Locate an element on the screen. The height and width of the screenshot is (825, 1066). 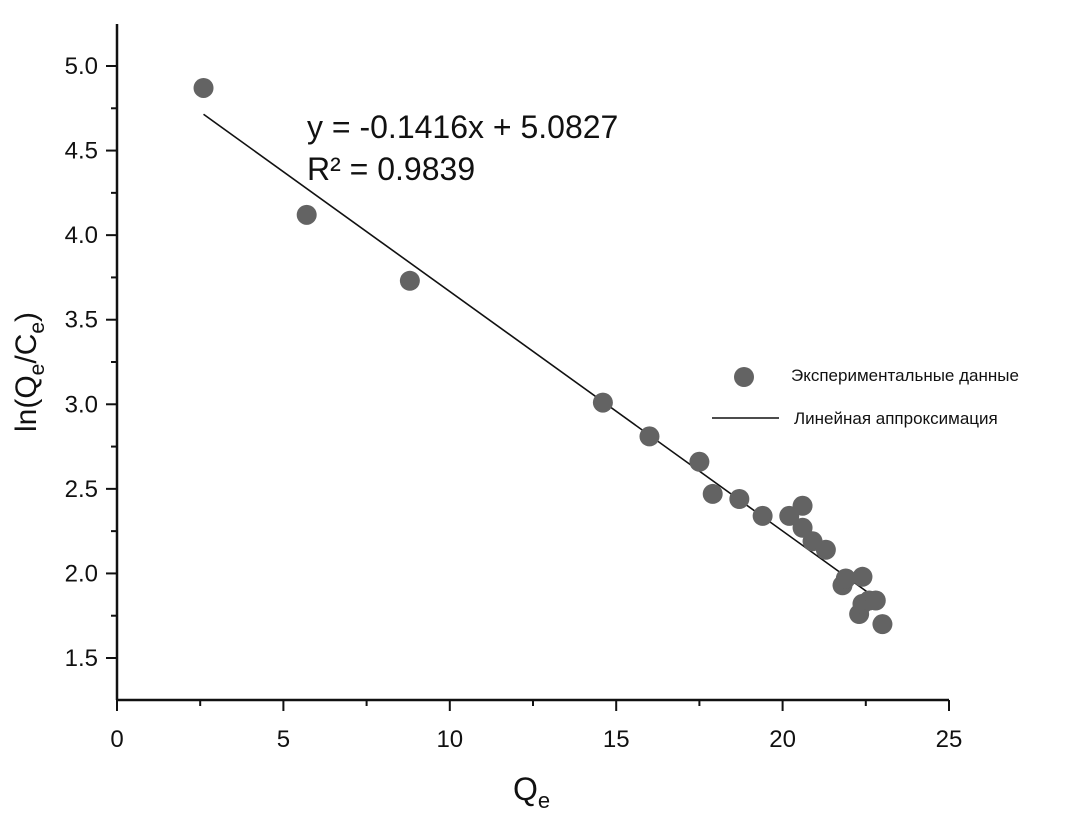
x-tick-label: 10 is located at coordinates (449, 739).